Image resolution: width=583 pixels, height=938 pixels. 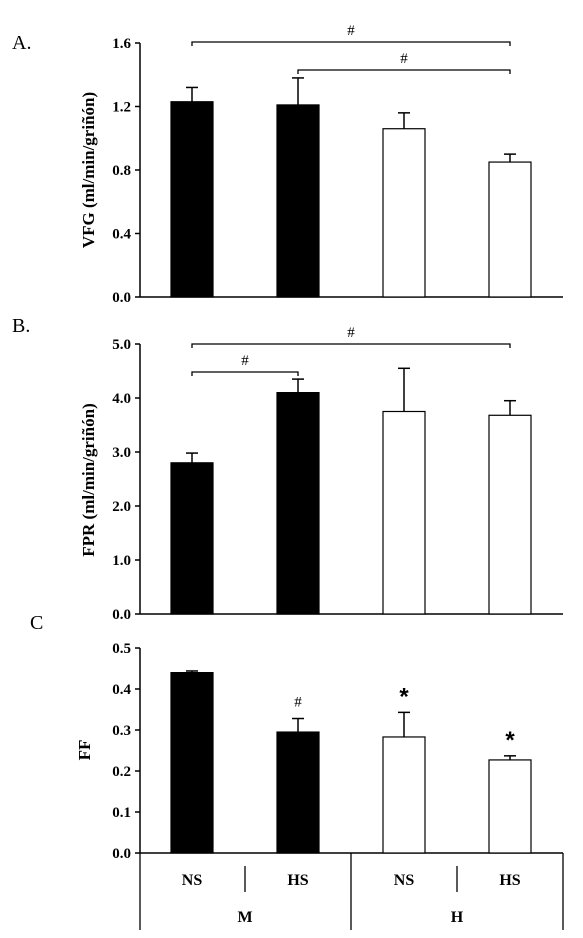 What do you see at coordinates (121, 453) in the screenshot?
I see `y-tick-label: 3.0` at bounding box center [121, 453].